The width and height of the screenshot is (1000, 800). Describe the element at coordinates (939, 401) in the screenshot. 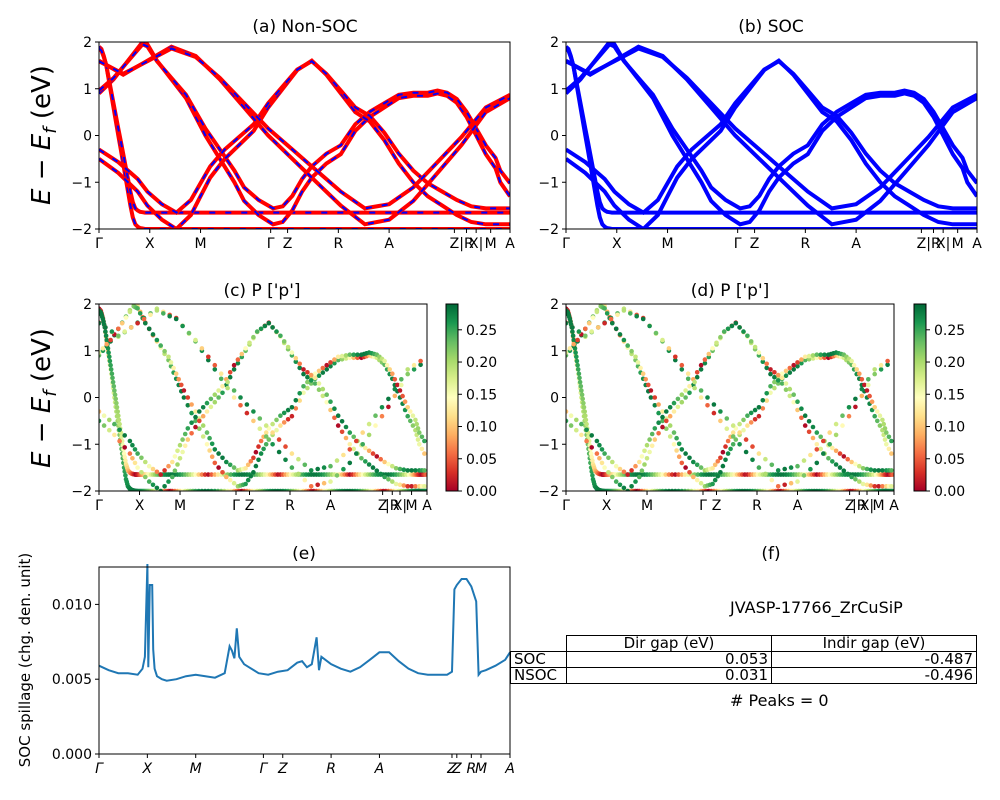

I see `panel-d-colorbar: 0.25 0.20 0.15 0.10 0.05 0.00` at that location.